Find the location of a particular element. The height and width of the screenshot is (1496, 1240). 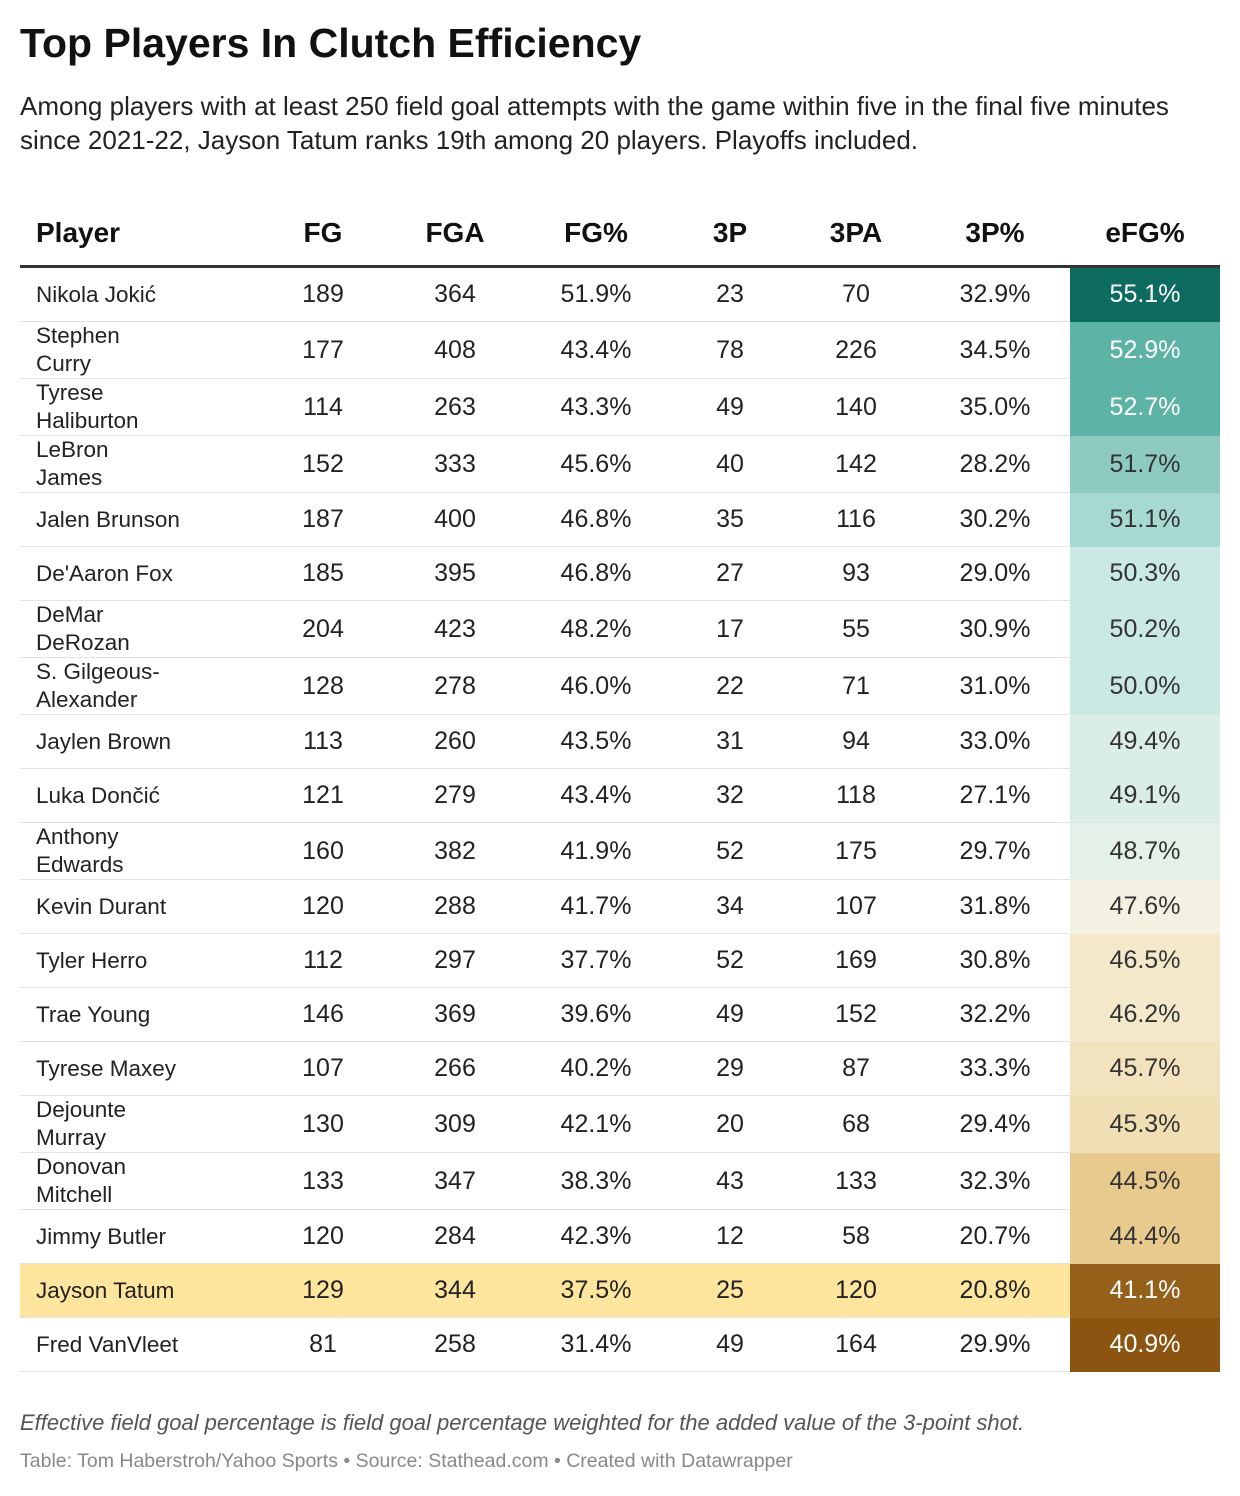

stat-cell: 50.0% is located at coordinates (1145, 686).